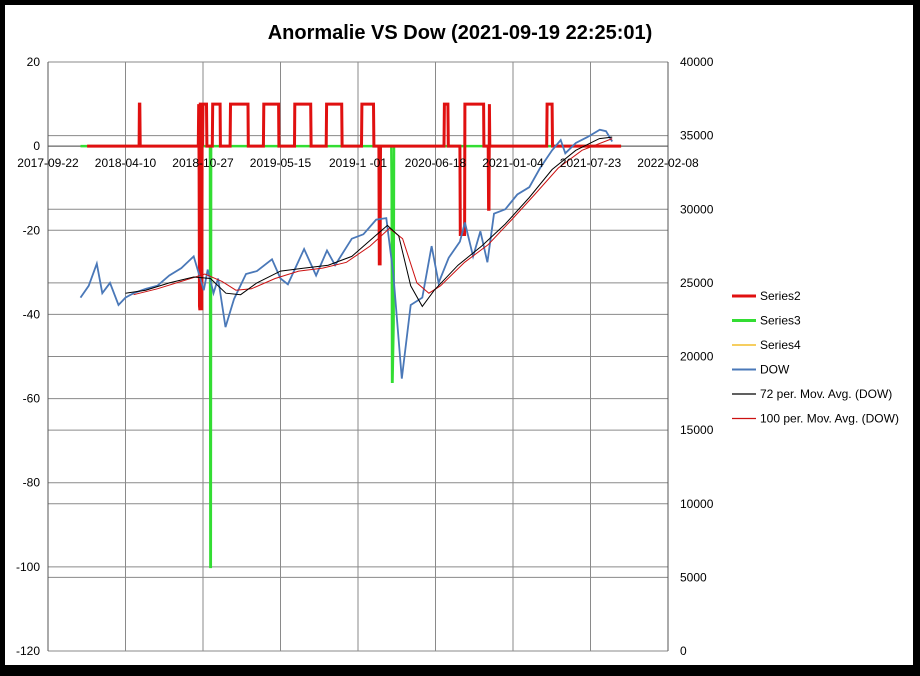 The height and width of the screenshot is (676, 920). I want to click on y-left-tick-label: -120, so click(28, 651).